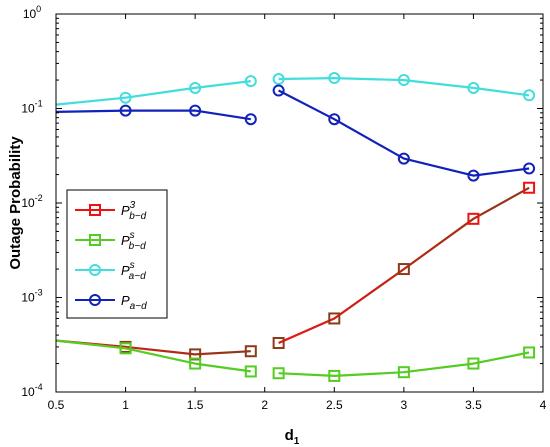 The image size is (550, 447). Describe the element at coordinates (31, 107) in the screenshot. I see `y-tick-label: 10⁻¹` at that location.